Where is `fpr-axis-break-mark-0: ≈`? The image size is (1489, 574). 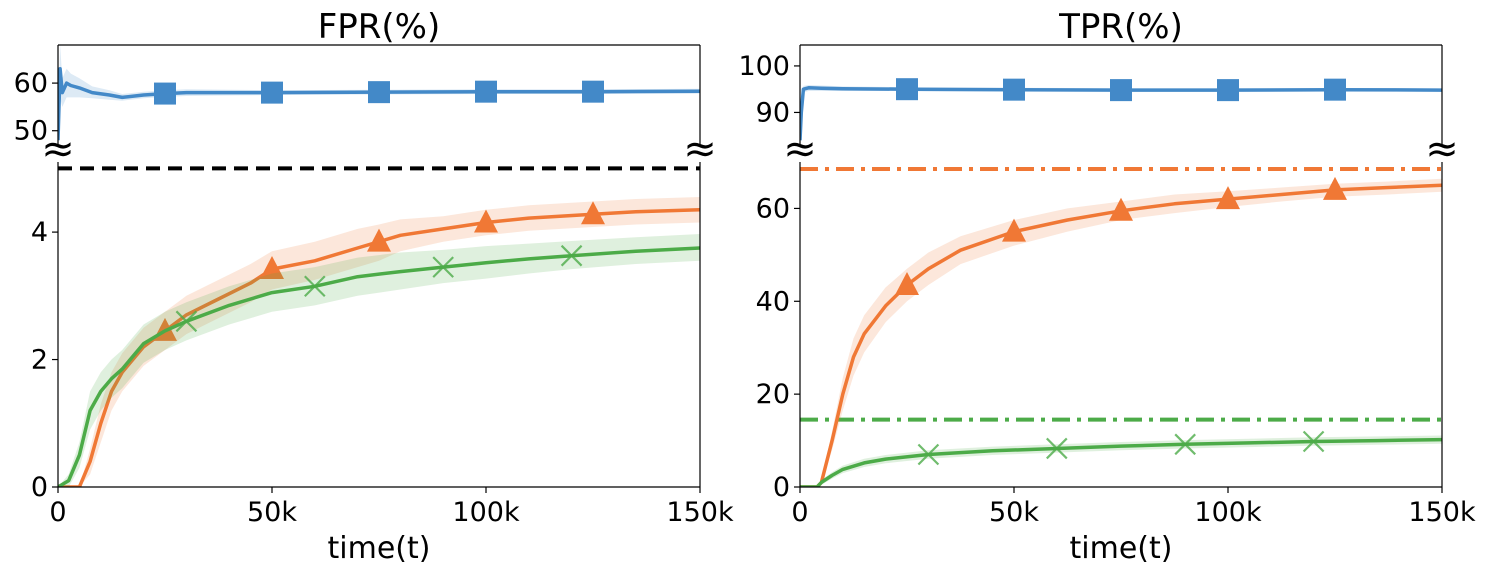
fpr-axis-break-mark-0: ≈ is located at coordinates (58, 149).